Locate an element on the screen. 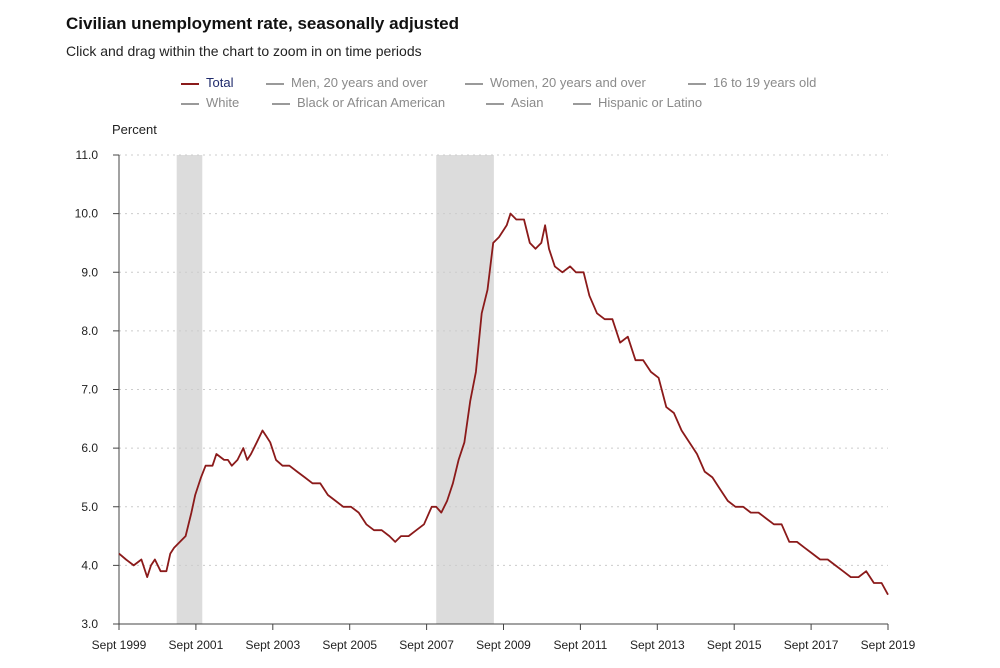  legend-label: Asian is located at coordinates (527, 102).